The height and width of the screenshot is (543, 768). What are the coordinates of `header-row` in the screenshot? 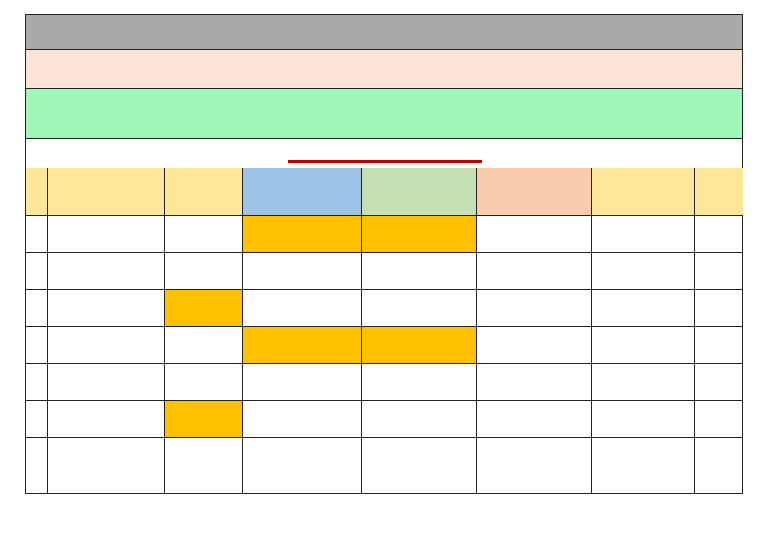 It's located at (384, 192).